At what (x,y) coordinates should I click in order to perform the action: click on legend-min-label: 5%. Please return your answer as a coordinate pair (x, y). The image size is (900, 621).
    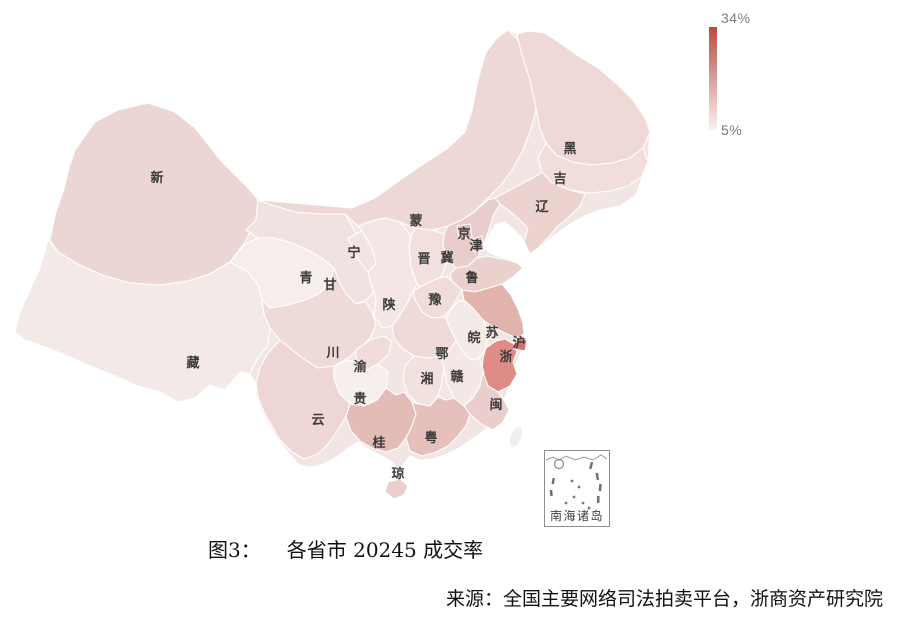
    Looking at the image, I should click on (732, 130).